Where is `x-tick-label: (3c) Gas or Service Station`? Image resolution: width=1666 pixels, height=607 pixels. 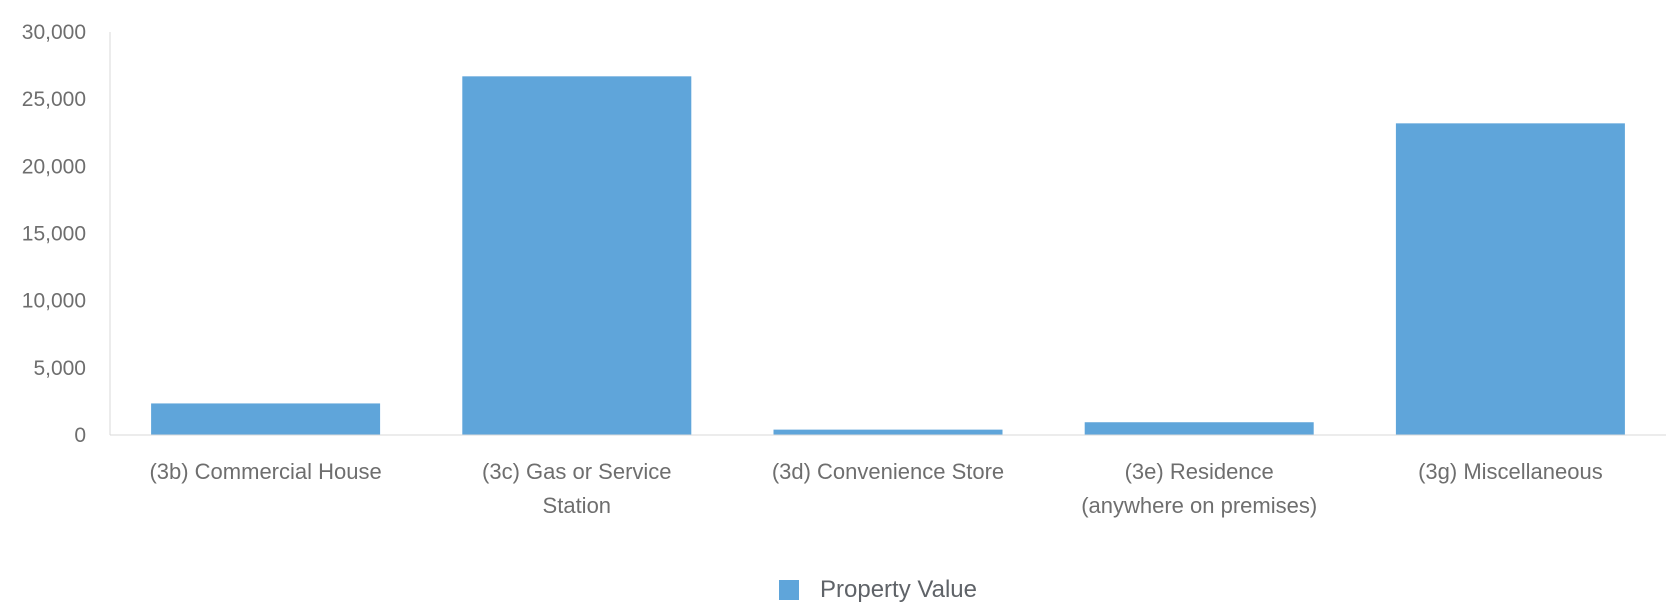
x-tick-label: (3c) Gas or Service Station is located at coordinates (577, 488).